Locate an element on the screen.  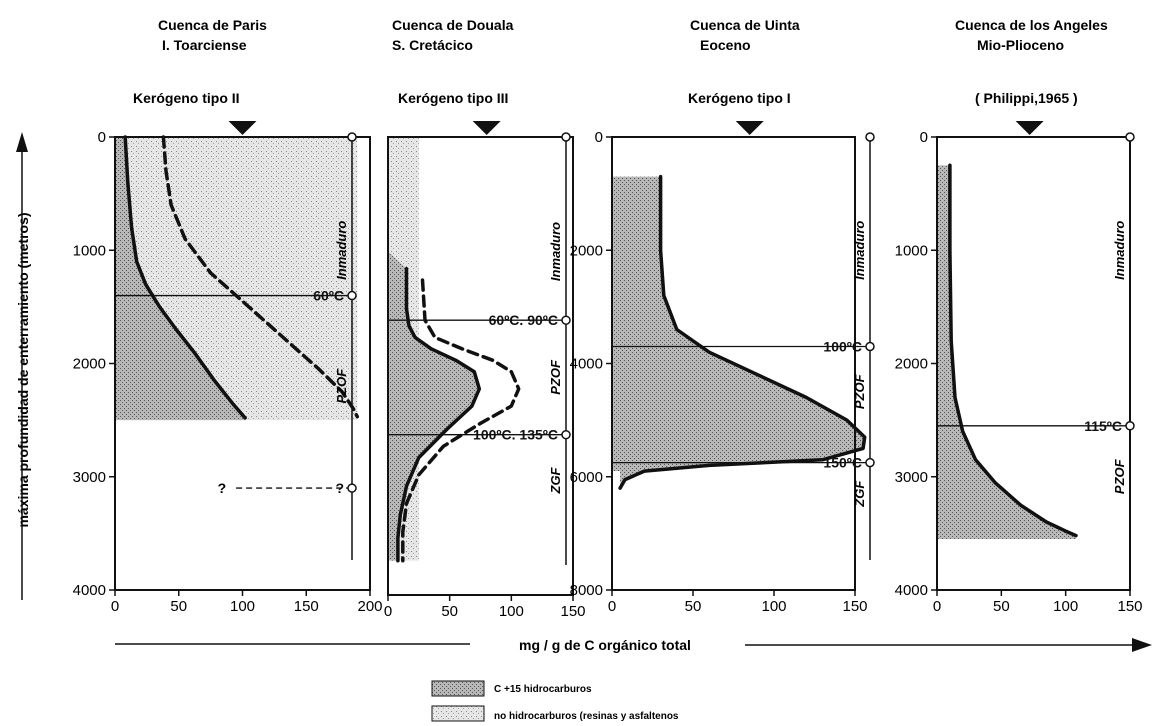
y-tick-label: 6000 is located at coordinates (586, 477).